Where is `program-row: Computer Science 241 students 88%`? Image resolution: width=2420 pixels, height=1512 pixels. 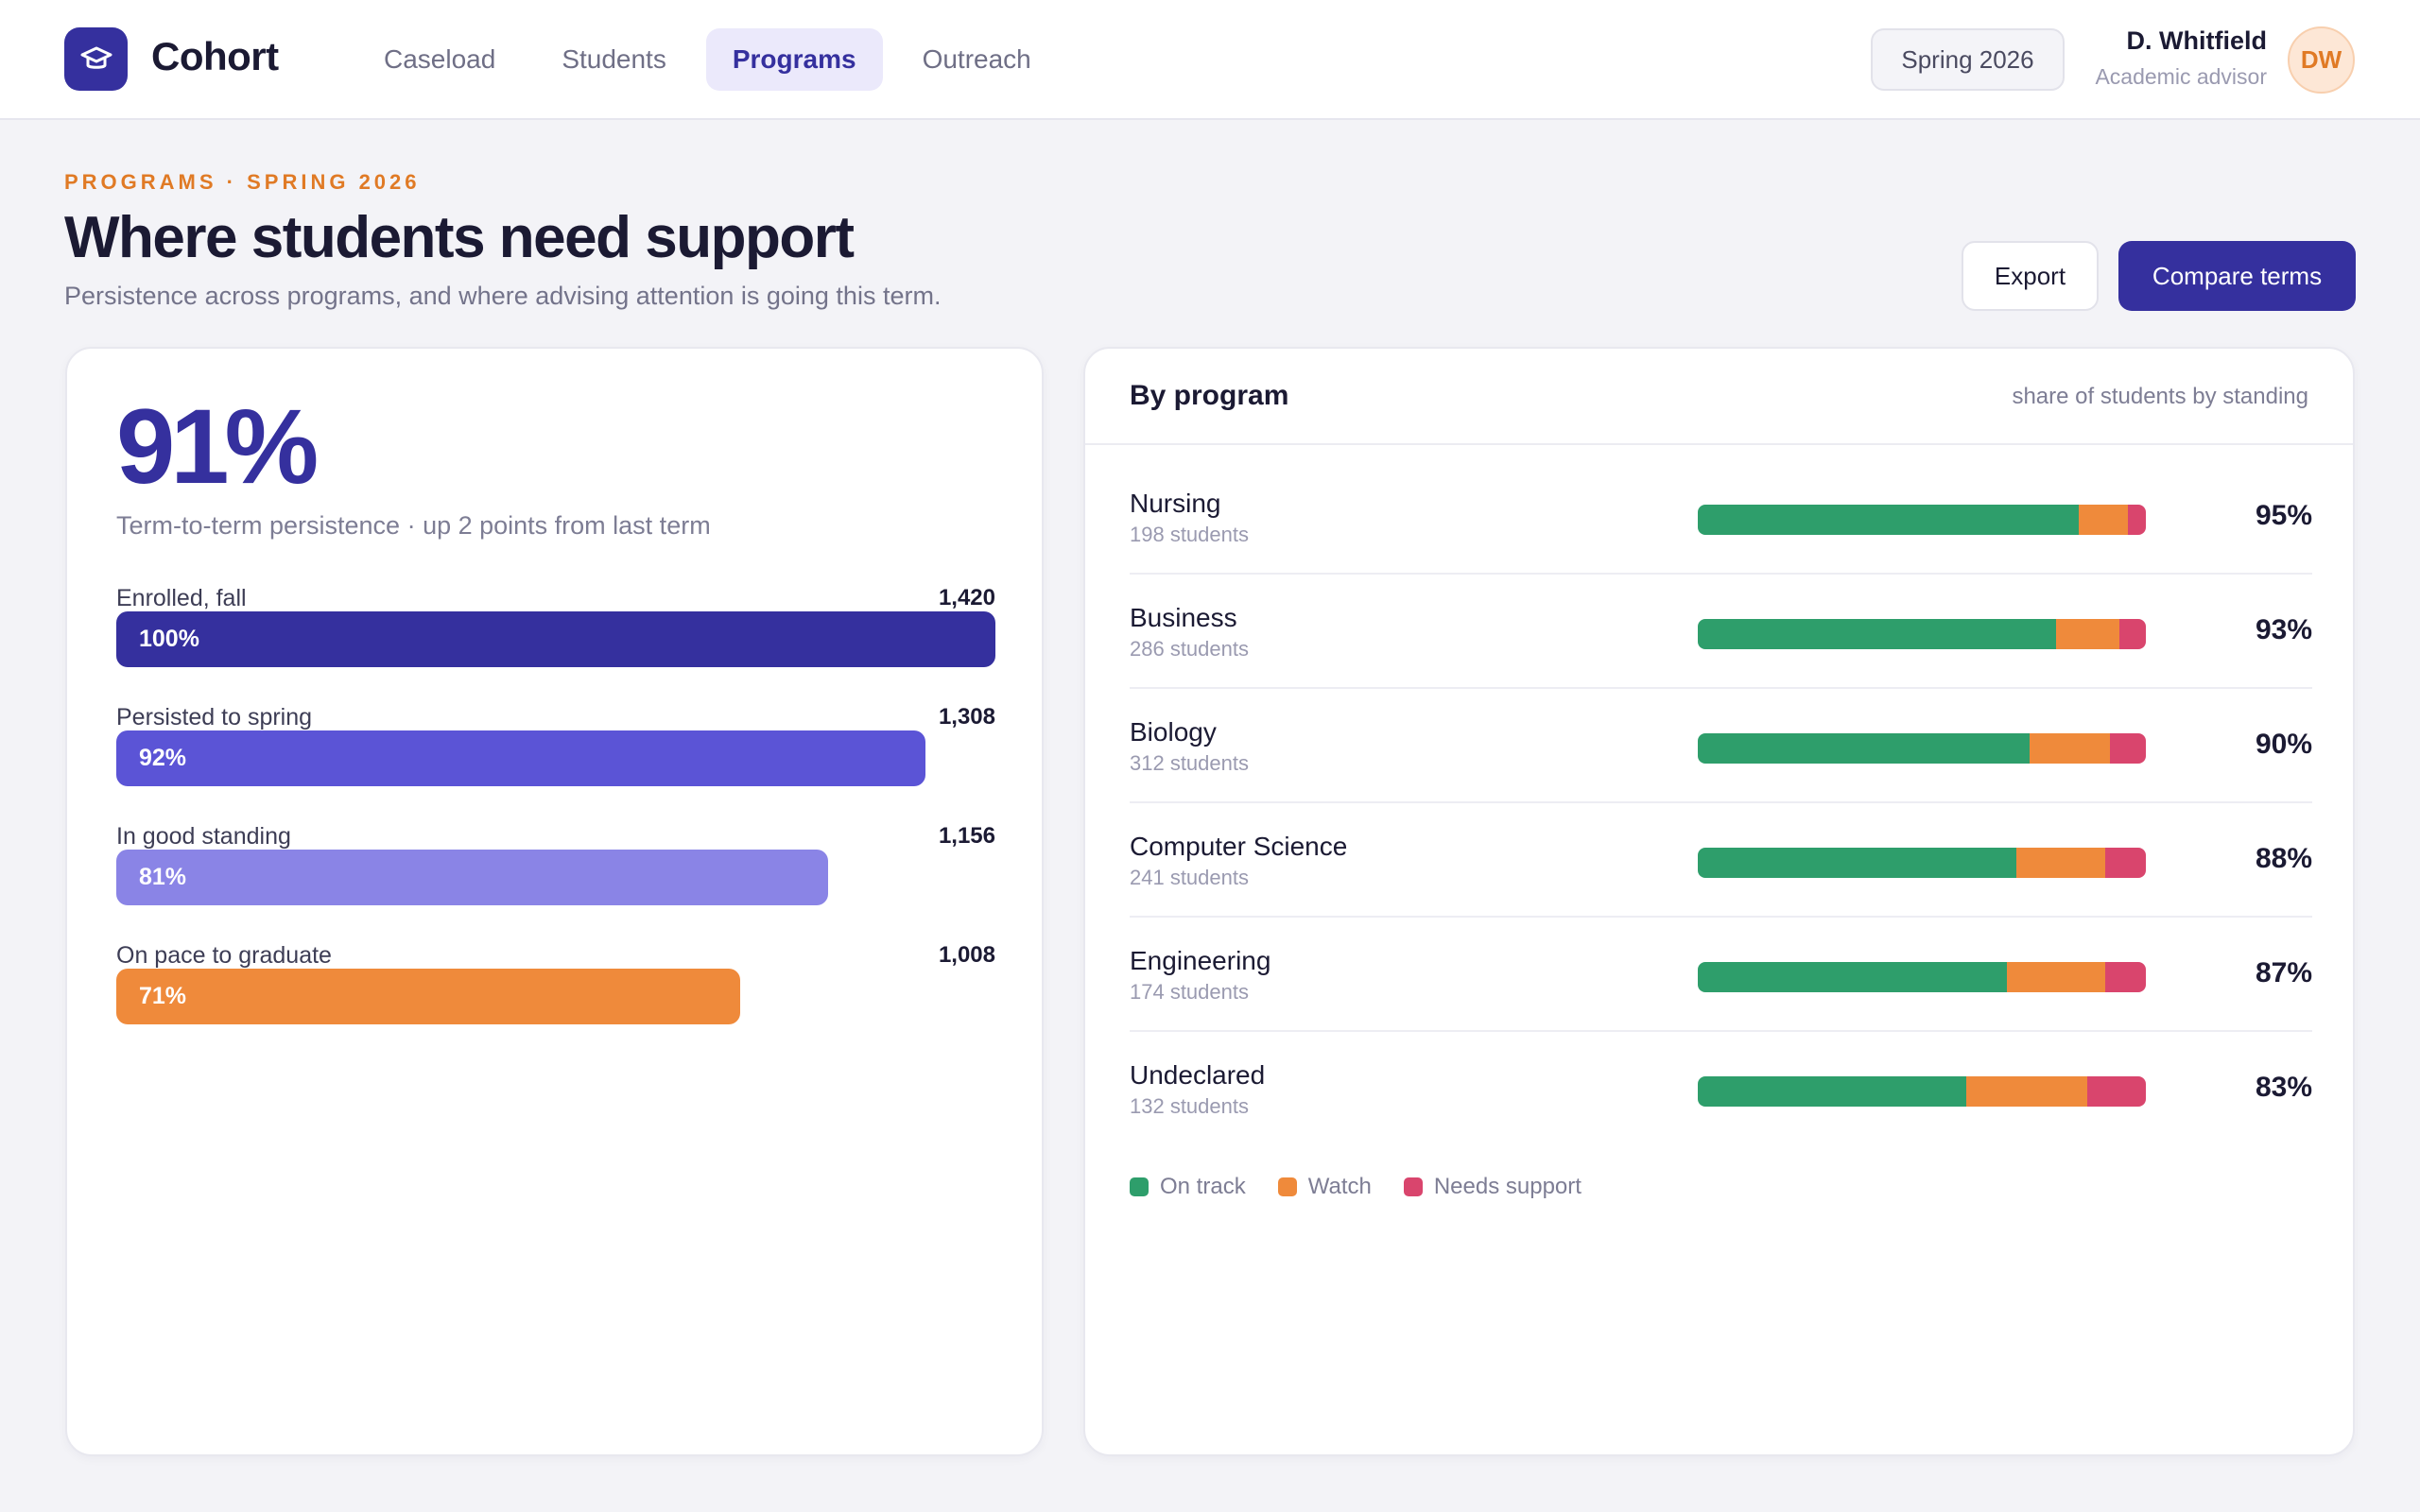
program-row: Computer Science 241 students 88% is located at coordinates (1721, 860).